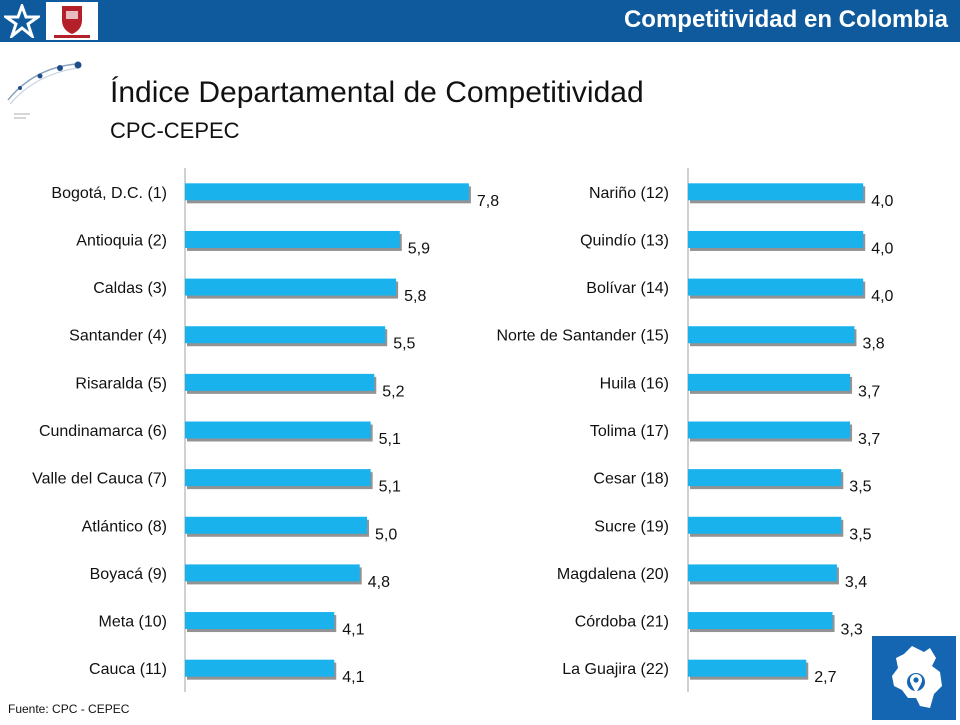 This screenshot has height=725, width=960. What do you see at coordinates (629, 431) in the screenshot?
I see `category-label: Tolima (17)` at bounding box center [629, 431].